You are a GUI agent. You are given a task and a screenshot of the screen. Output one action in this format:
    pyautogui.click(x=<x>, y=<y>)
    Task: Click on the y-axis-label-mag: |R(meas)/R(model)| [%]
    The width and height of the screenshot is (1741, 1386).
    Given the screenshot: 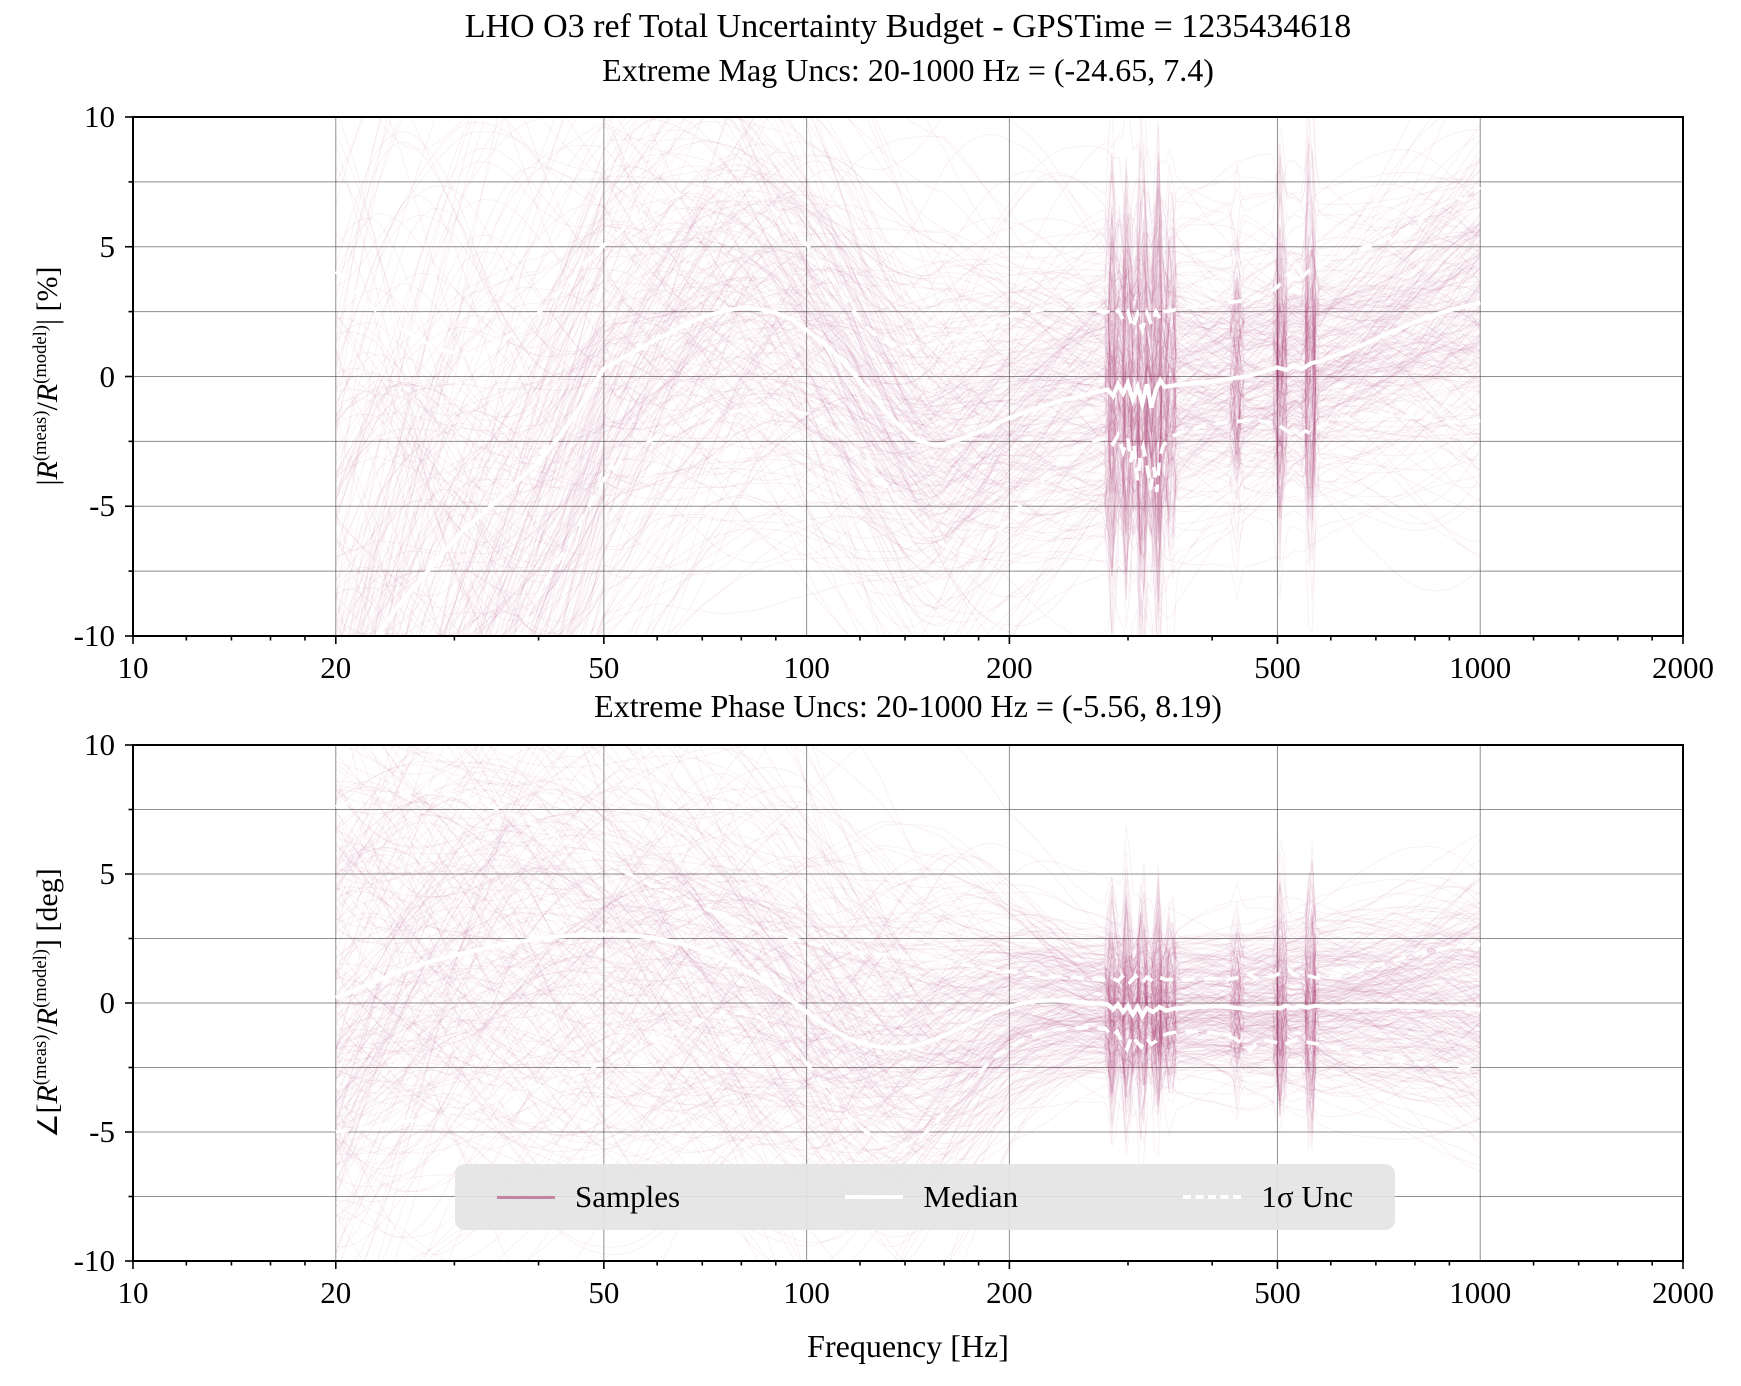 What is the action you would take?
    pyautogui.click(x=47, y=376)
    